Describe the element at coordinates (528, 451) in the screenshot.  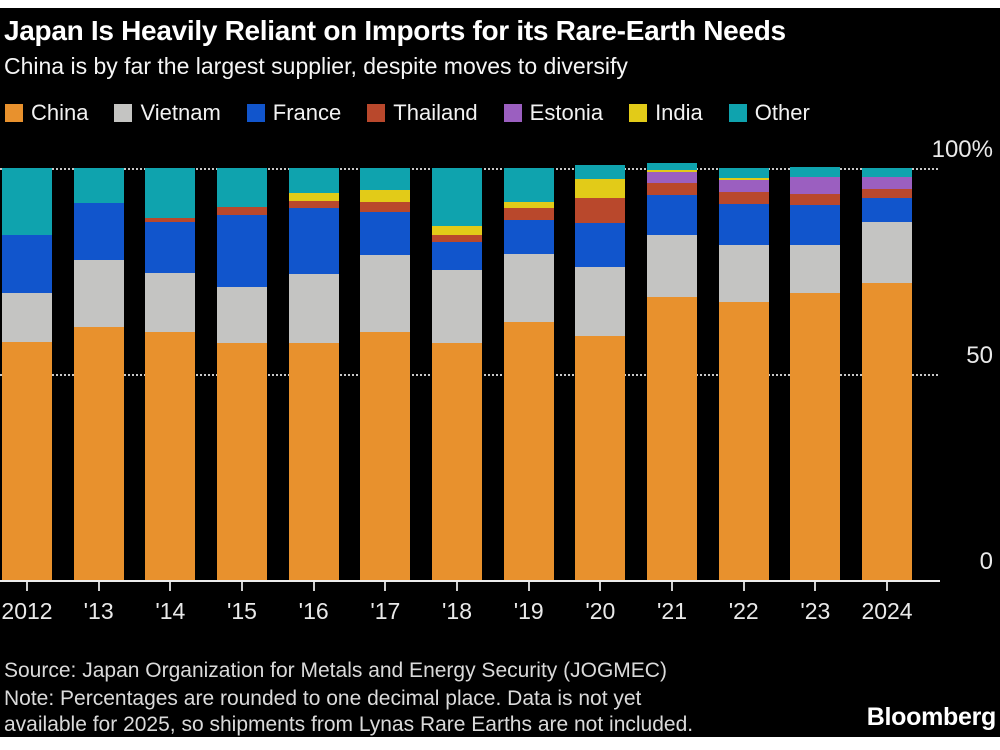
I see `bar-segment-19-china` at that location.